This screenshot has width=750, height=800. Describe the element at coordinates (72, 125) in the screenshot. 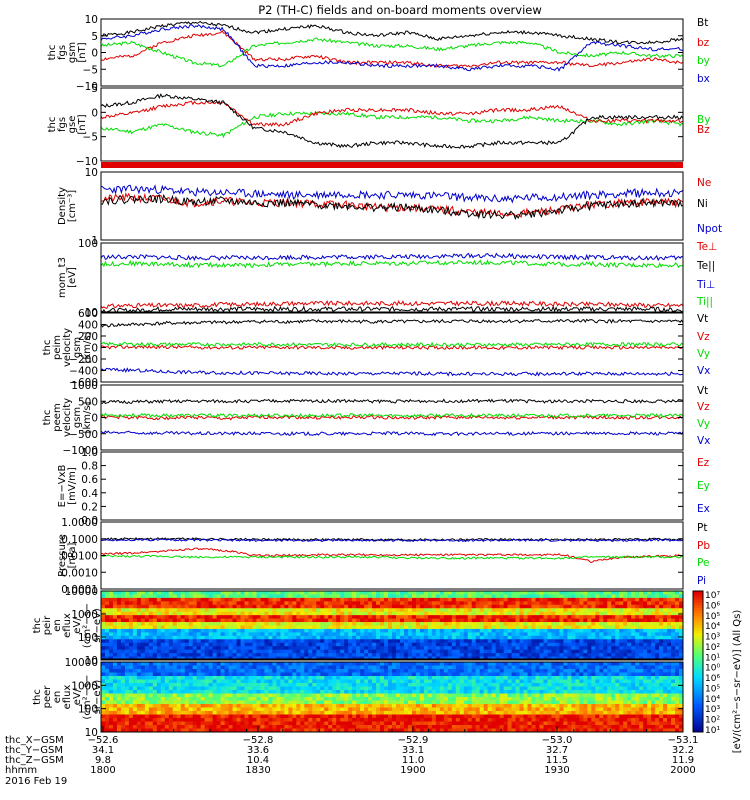

I see `y-axis-label-line: gse` at that location.